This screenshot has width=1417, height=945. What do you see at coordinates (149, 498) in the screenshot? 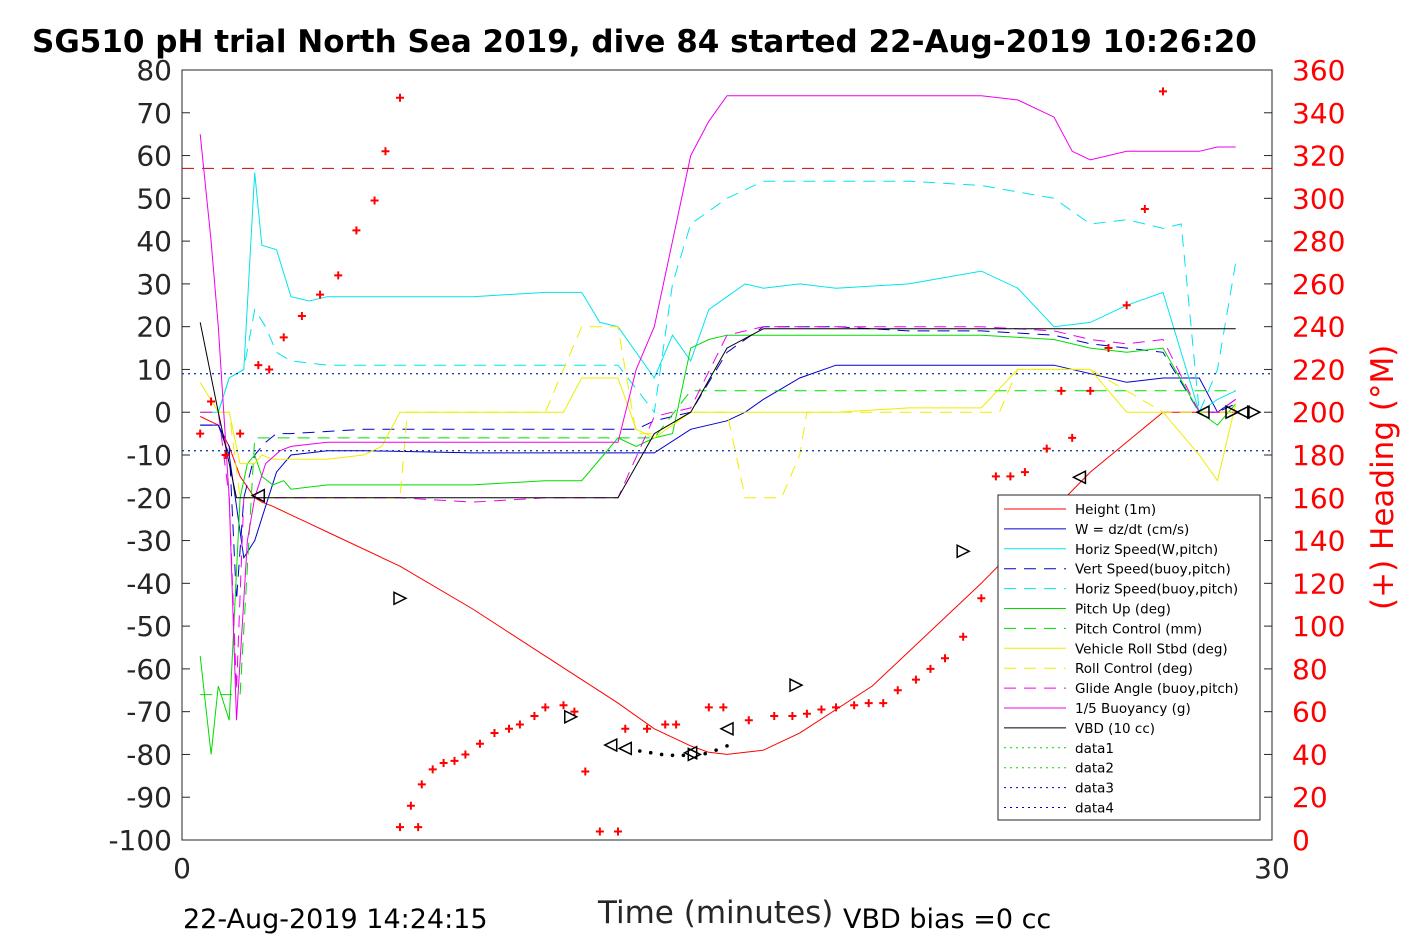
I see `left-tick-label: -20` at bounding box center [149, 498].